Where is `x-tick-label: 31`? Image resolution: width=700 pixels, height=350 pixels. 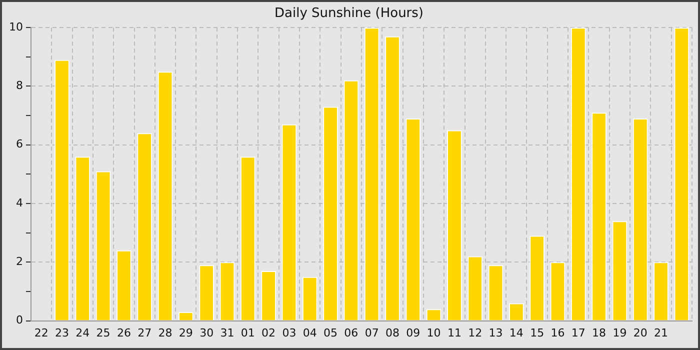 x-tick-label: 31 is located at coordinates (227, 333).